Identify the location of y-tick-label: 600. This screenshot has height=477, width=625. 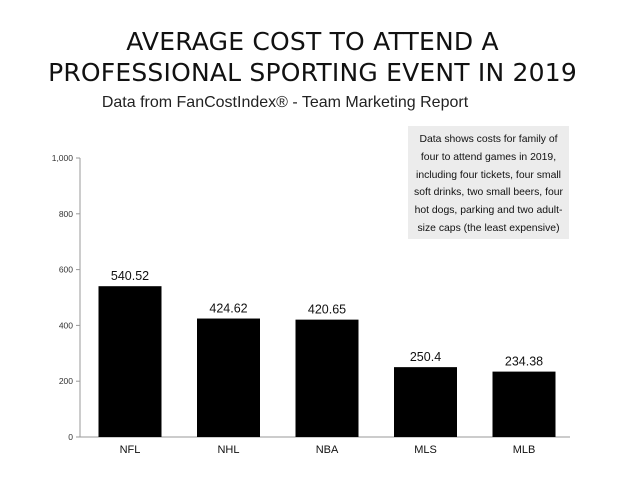
(66, 270).